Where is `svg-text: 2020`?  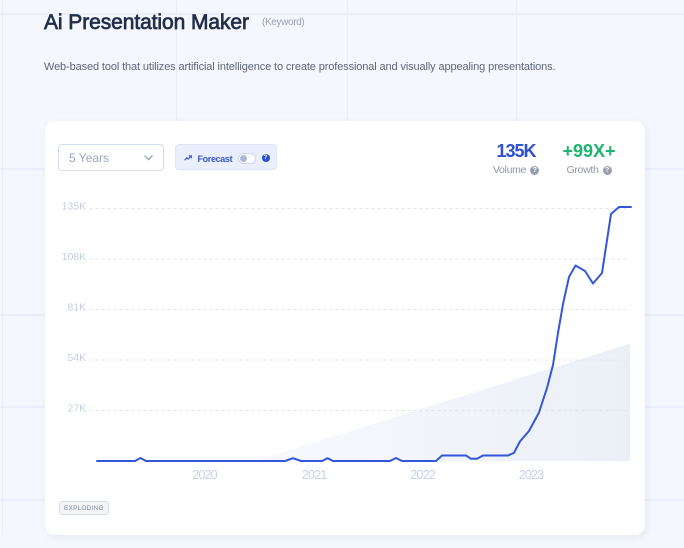 svg-text: 2020 is located at coordinates (204, 475).